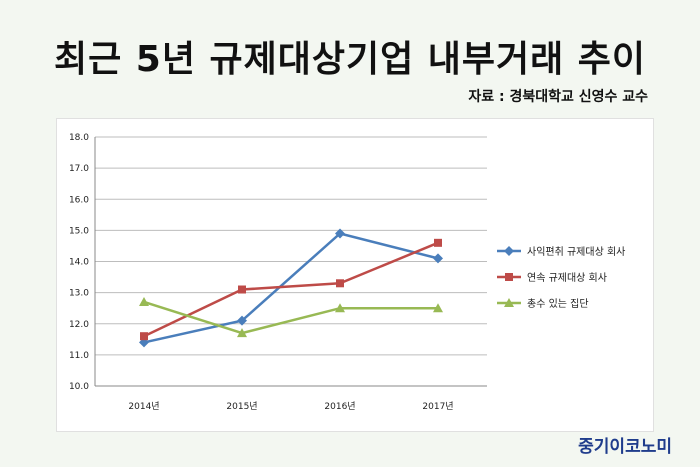 This screenshot has height=467, width=700. I want to click on x-tick-label: 2015년, so click(241, 406).